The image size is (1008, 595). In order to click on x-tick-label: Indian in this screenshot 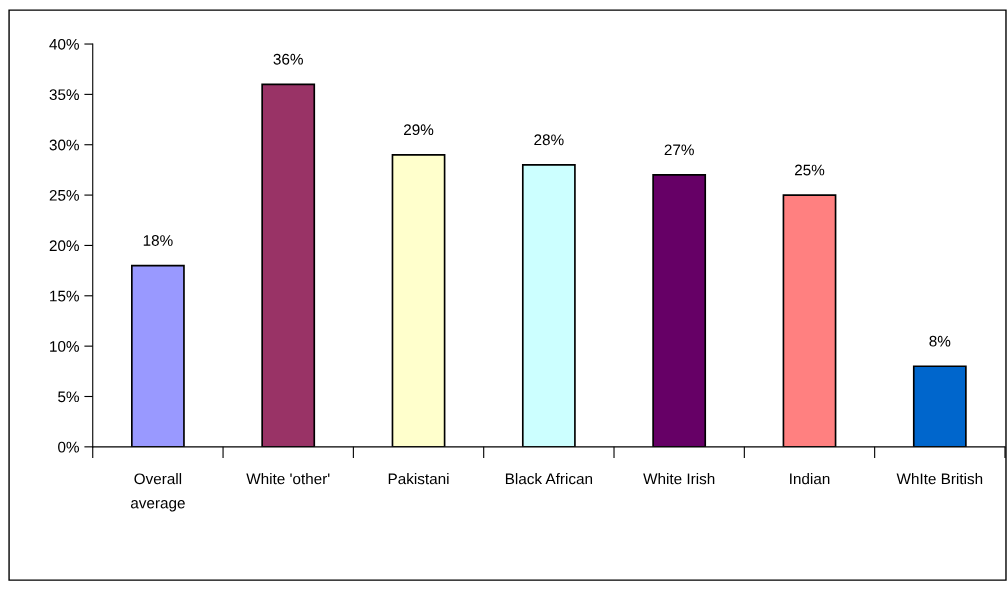, I will do `click(810, 479)`.